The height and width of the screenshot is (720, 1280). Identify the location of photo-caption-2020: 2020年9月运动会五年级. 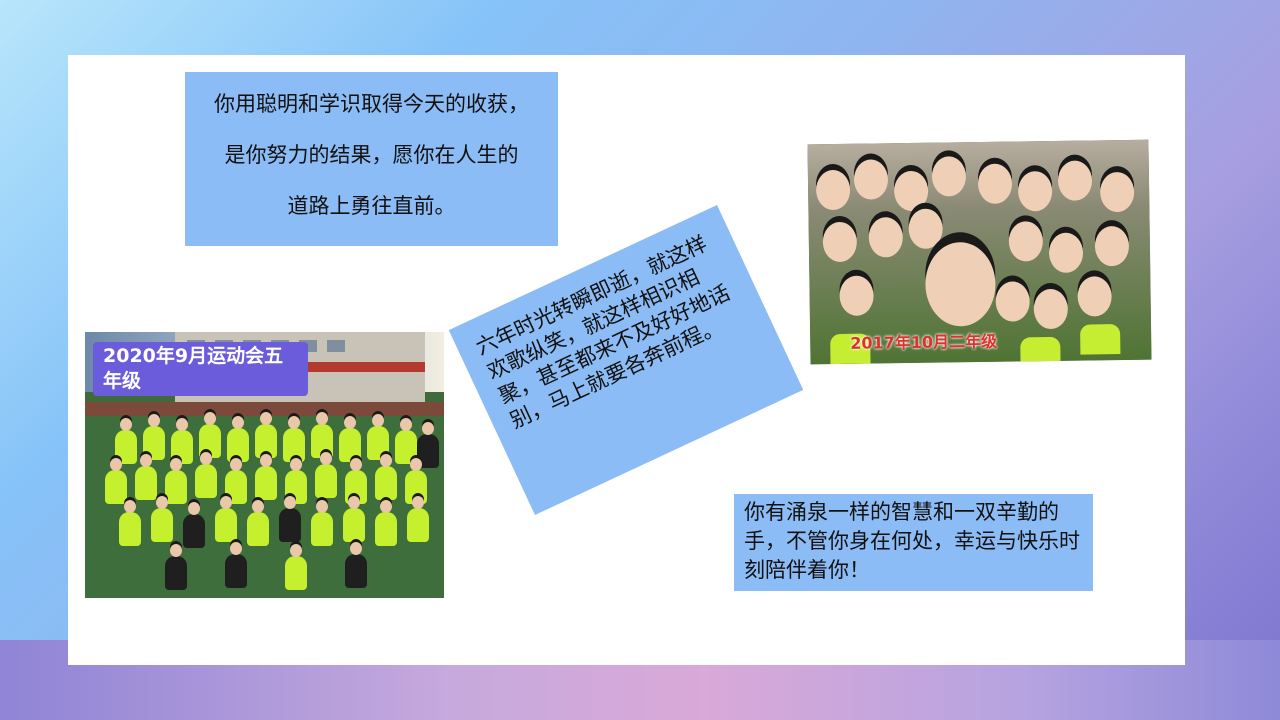
(200, 369).